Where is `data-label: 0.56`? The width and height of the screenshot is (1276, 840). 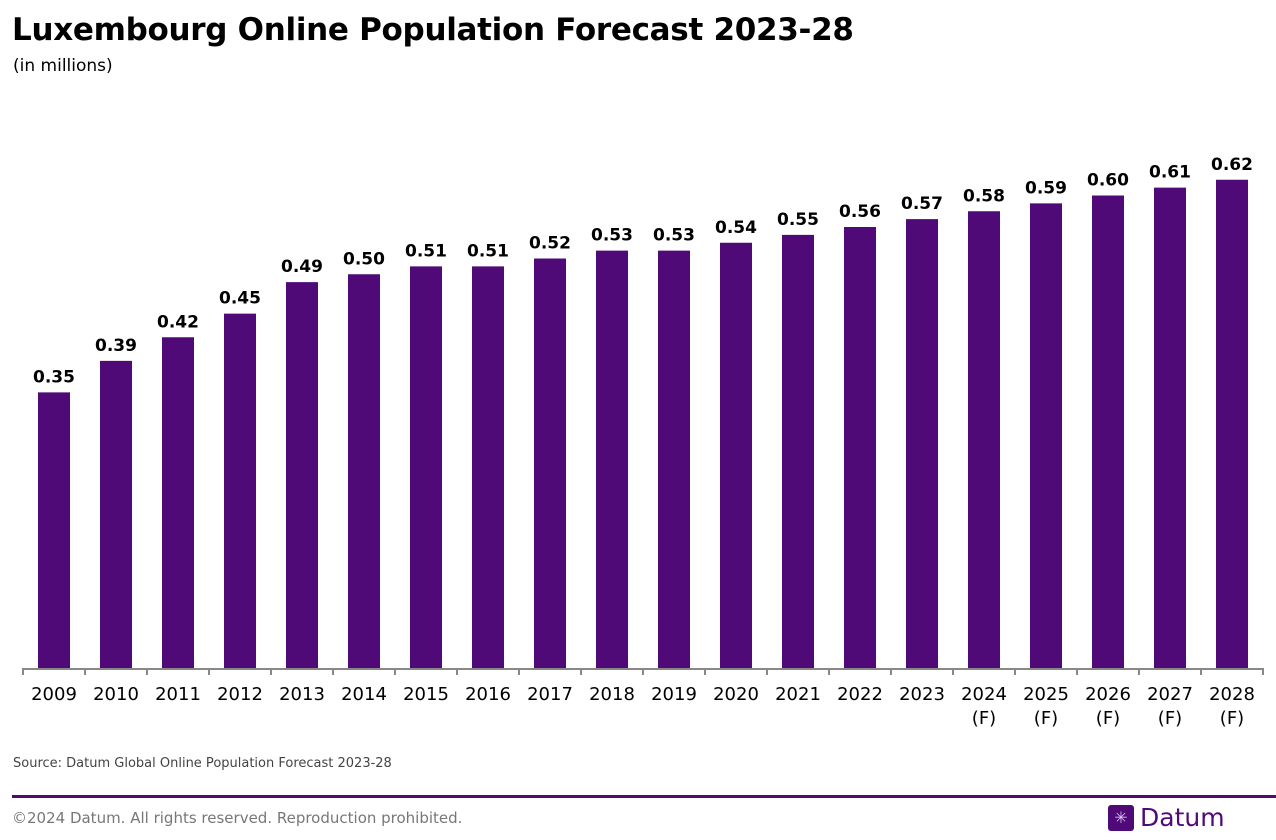
data-label: 0.56 is located at coordinates (860, 212).